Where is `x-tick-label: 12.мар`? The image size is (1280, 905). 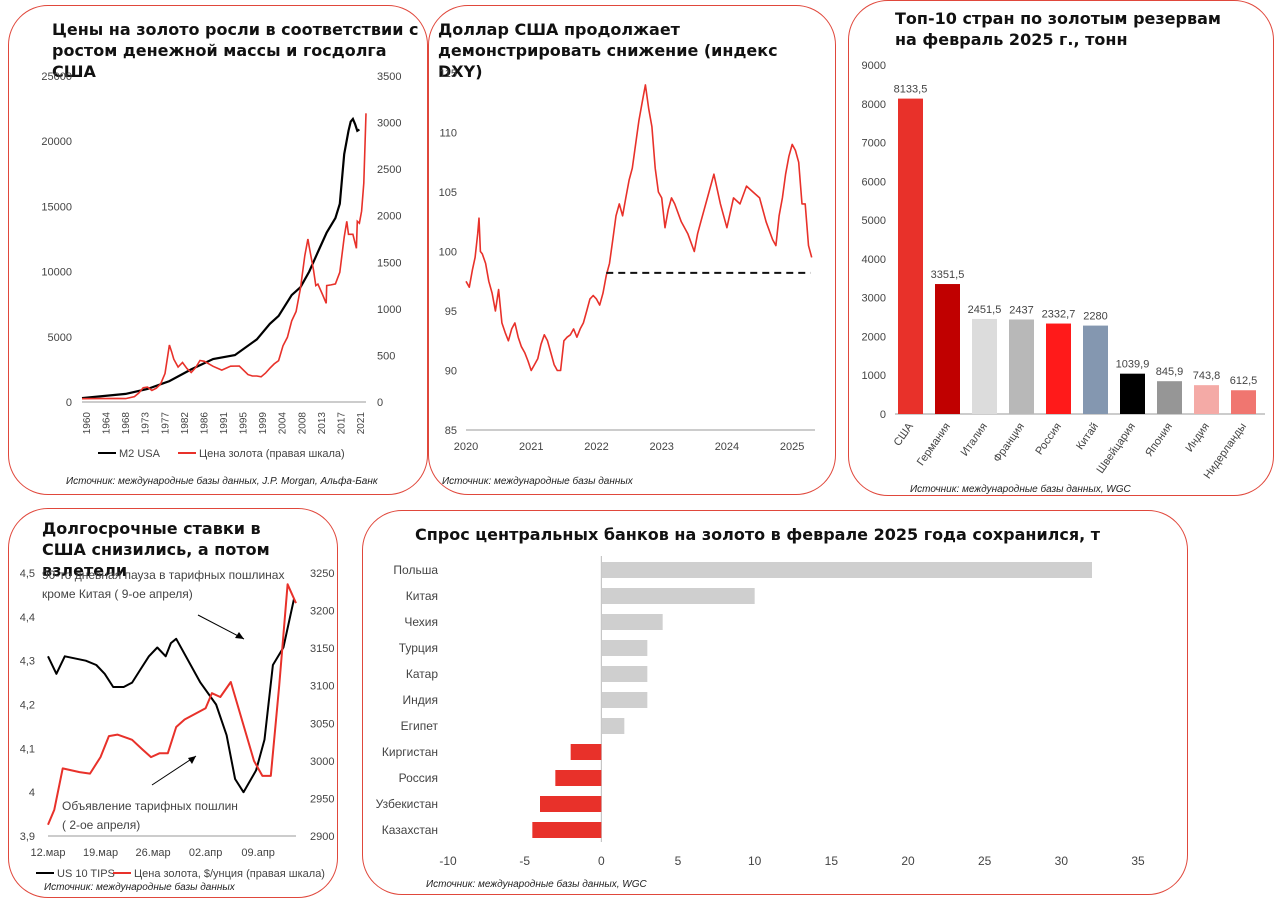 x-tick-label: 12.мар is located at coordinates (47, 853).